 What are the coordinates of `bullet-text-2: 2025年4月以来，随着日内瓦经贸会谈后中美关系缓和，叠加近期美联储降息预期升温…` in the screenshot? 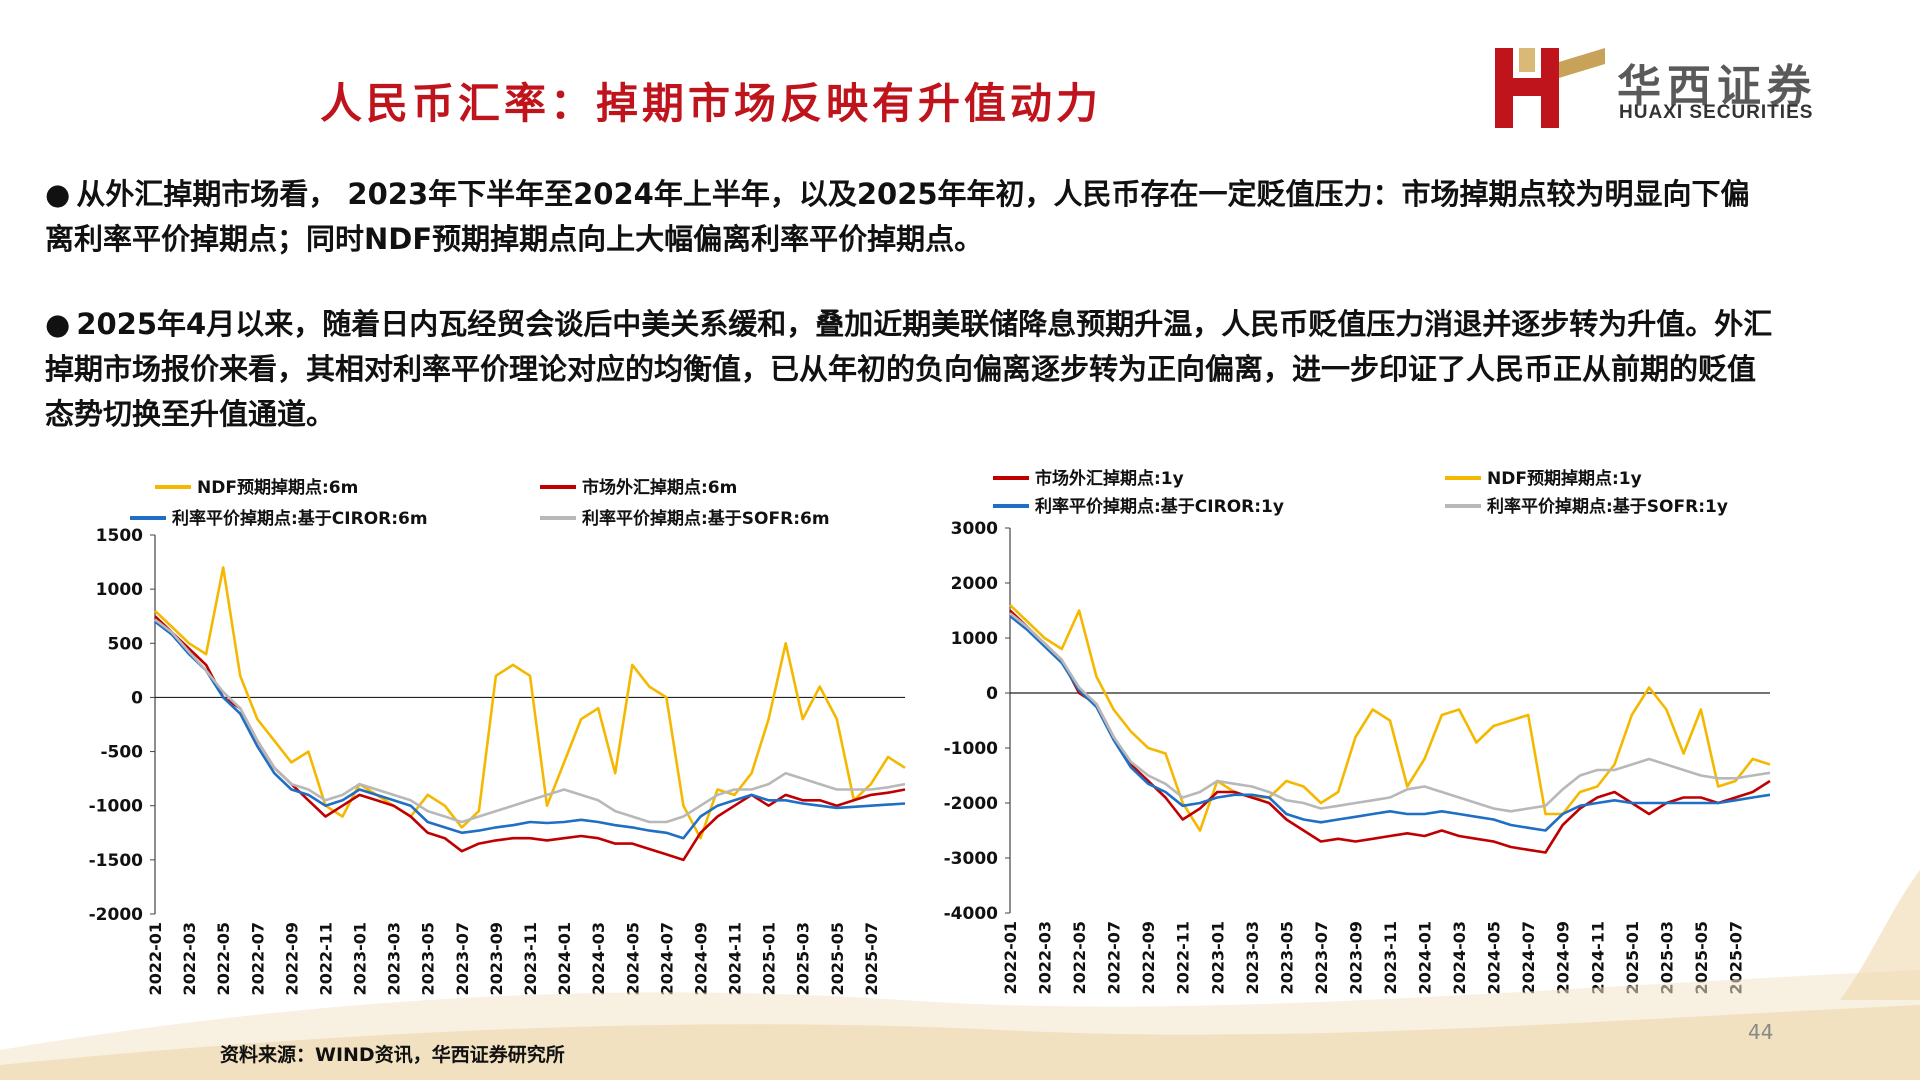 It's located at (909, 369).